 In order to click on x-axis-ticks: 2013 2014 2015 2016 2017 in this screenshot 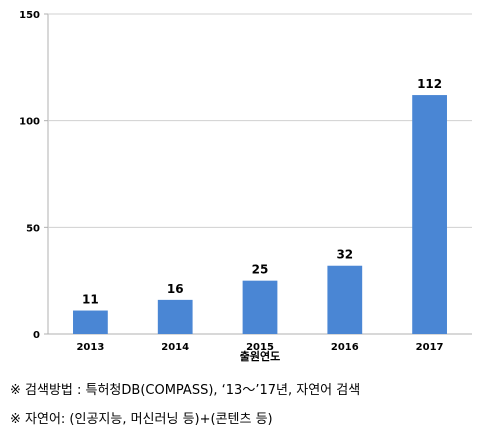, I will do `click(259, 347)`.